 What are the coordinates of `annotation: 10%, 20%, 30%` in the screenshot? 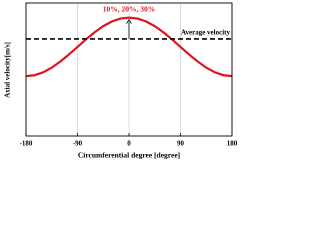 It's located at (129, 8).